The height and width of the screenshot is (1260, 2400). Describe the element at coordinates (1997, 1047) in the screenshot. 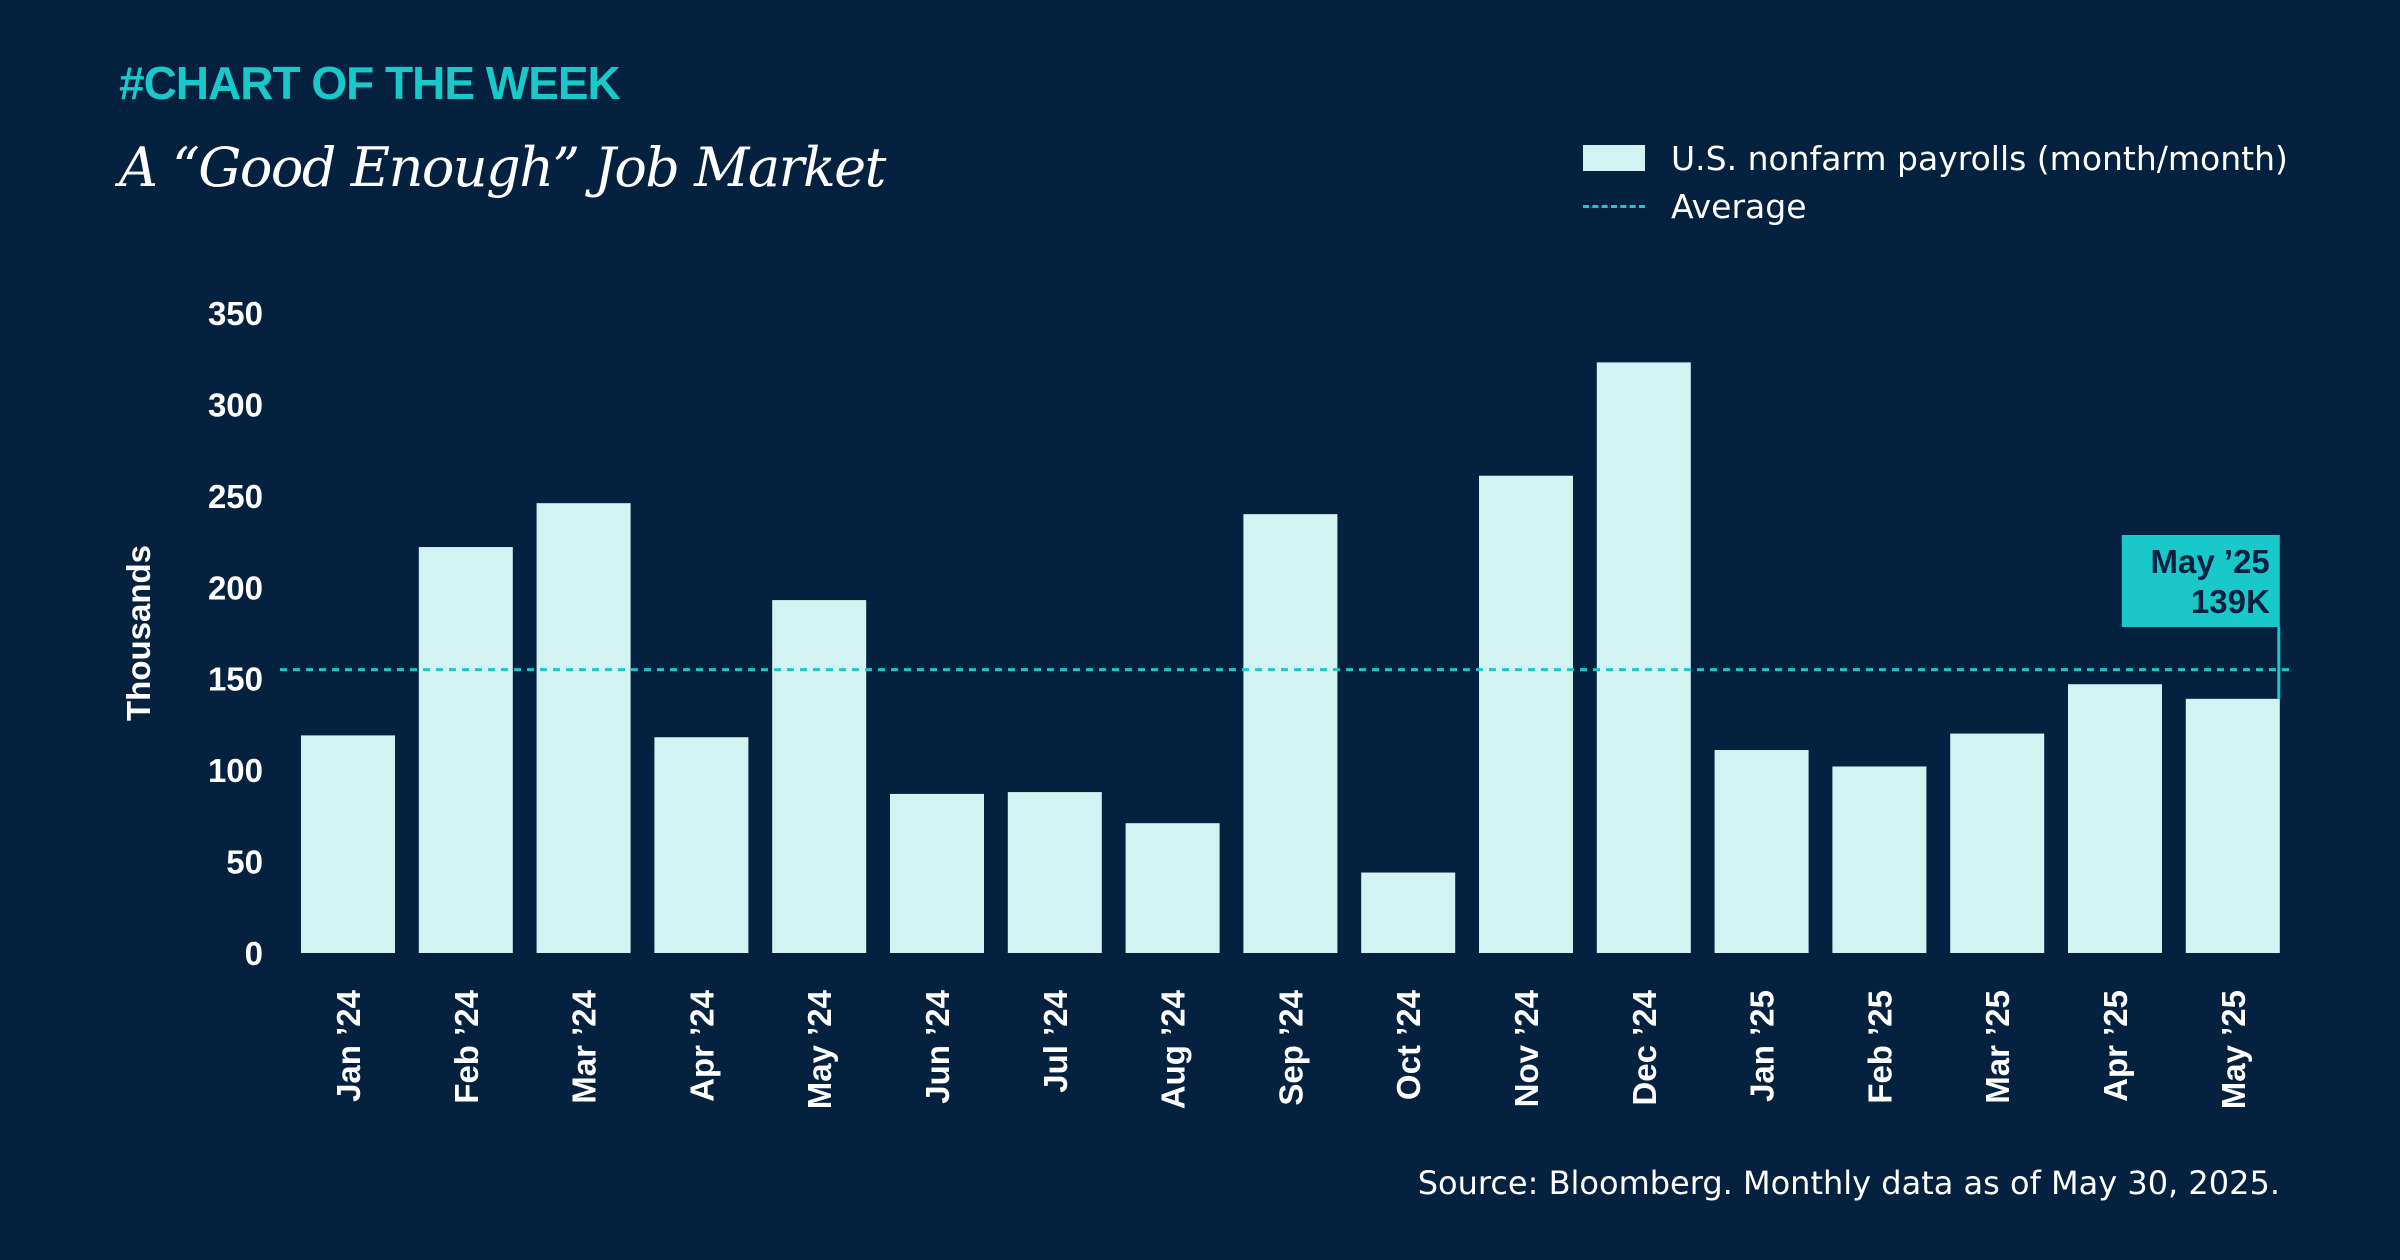

I see `x-tick-label: Mar ’25` at that location.